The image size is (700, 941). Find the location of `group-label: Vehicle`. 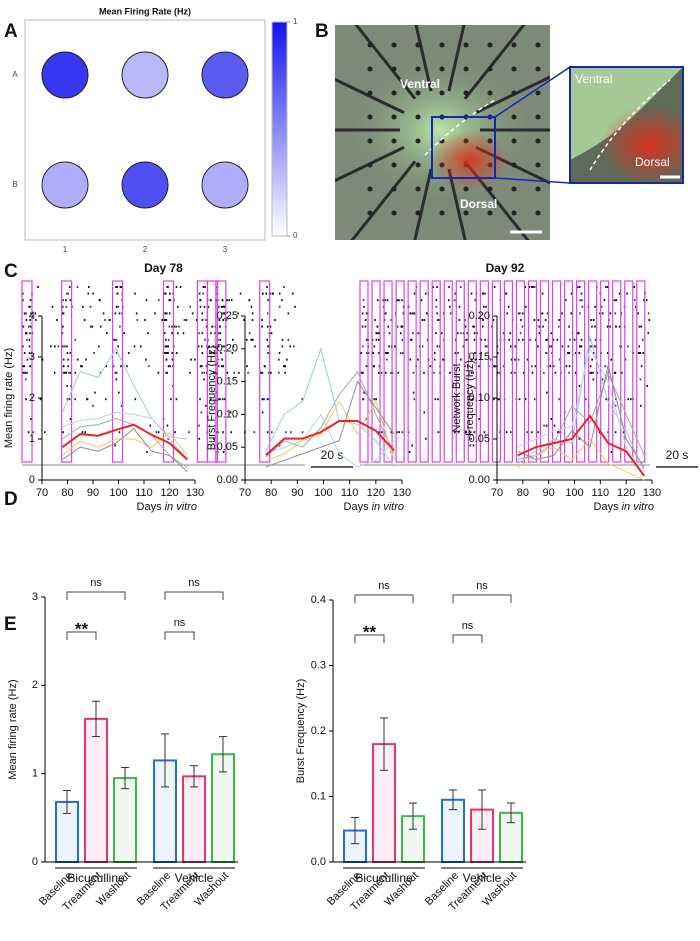

group-label: Vehicle is located at coordinates (194, 878).